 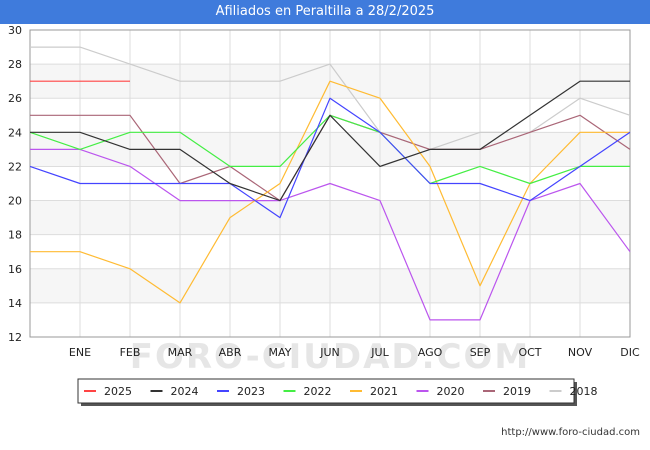 What do you see at coordinates (185, 391) in the screenshot?
I see `legend-label-2024: 2024` at bounding box center [185, 391].